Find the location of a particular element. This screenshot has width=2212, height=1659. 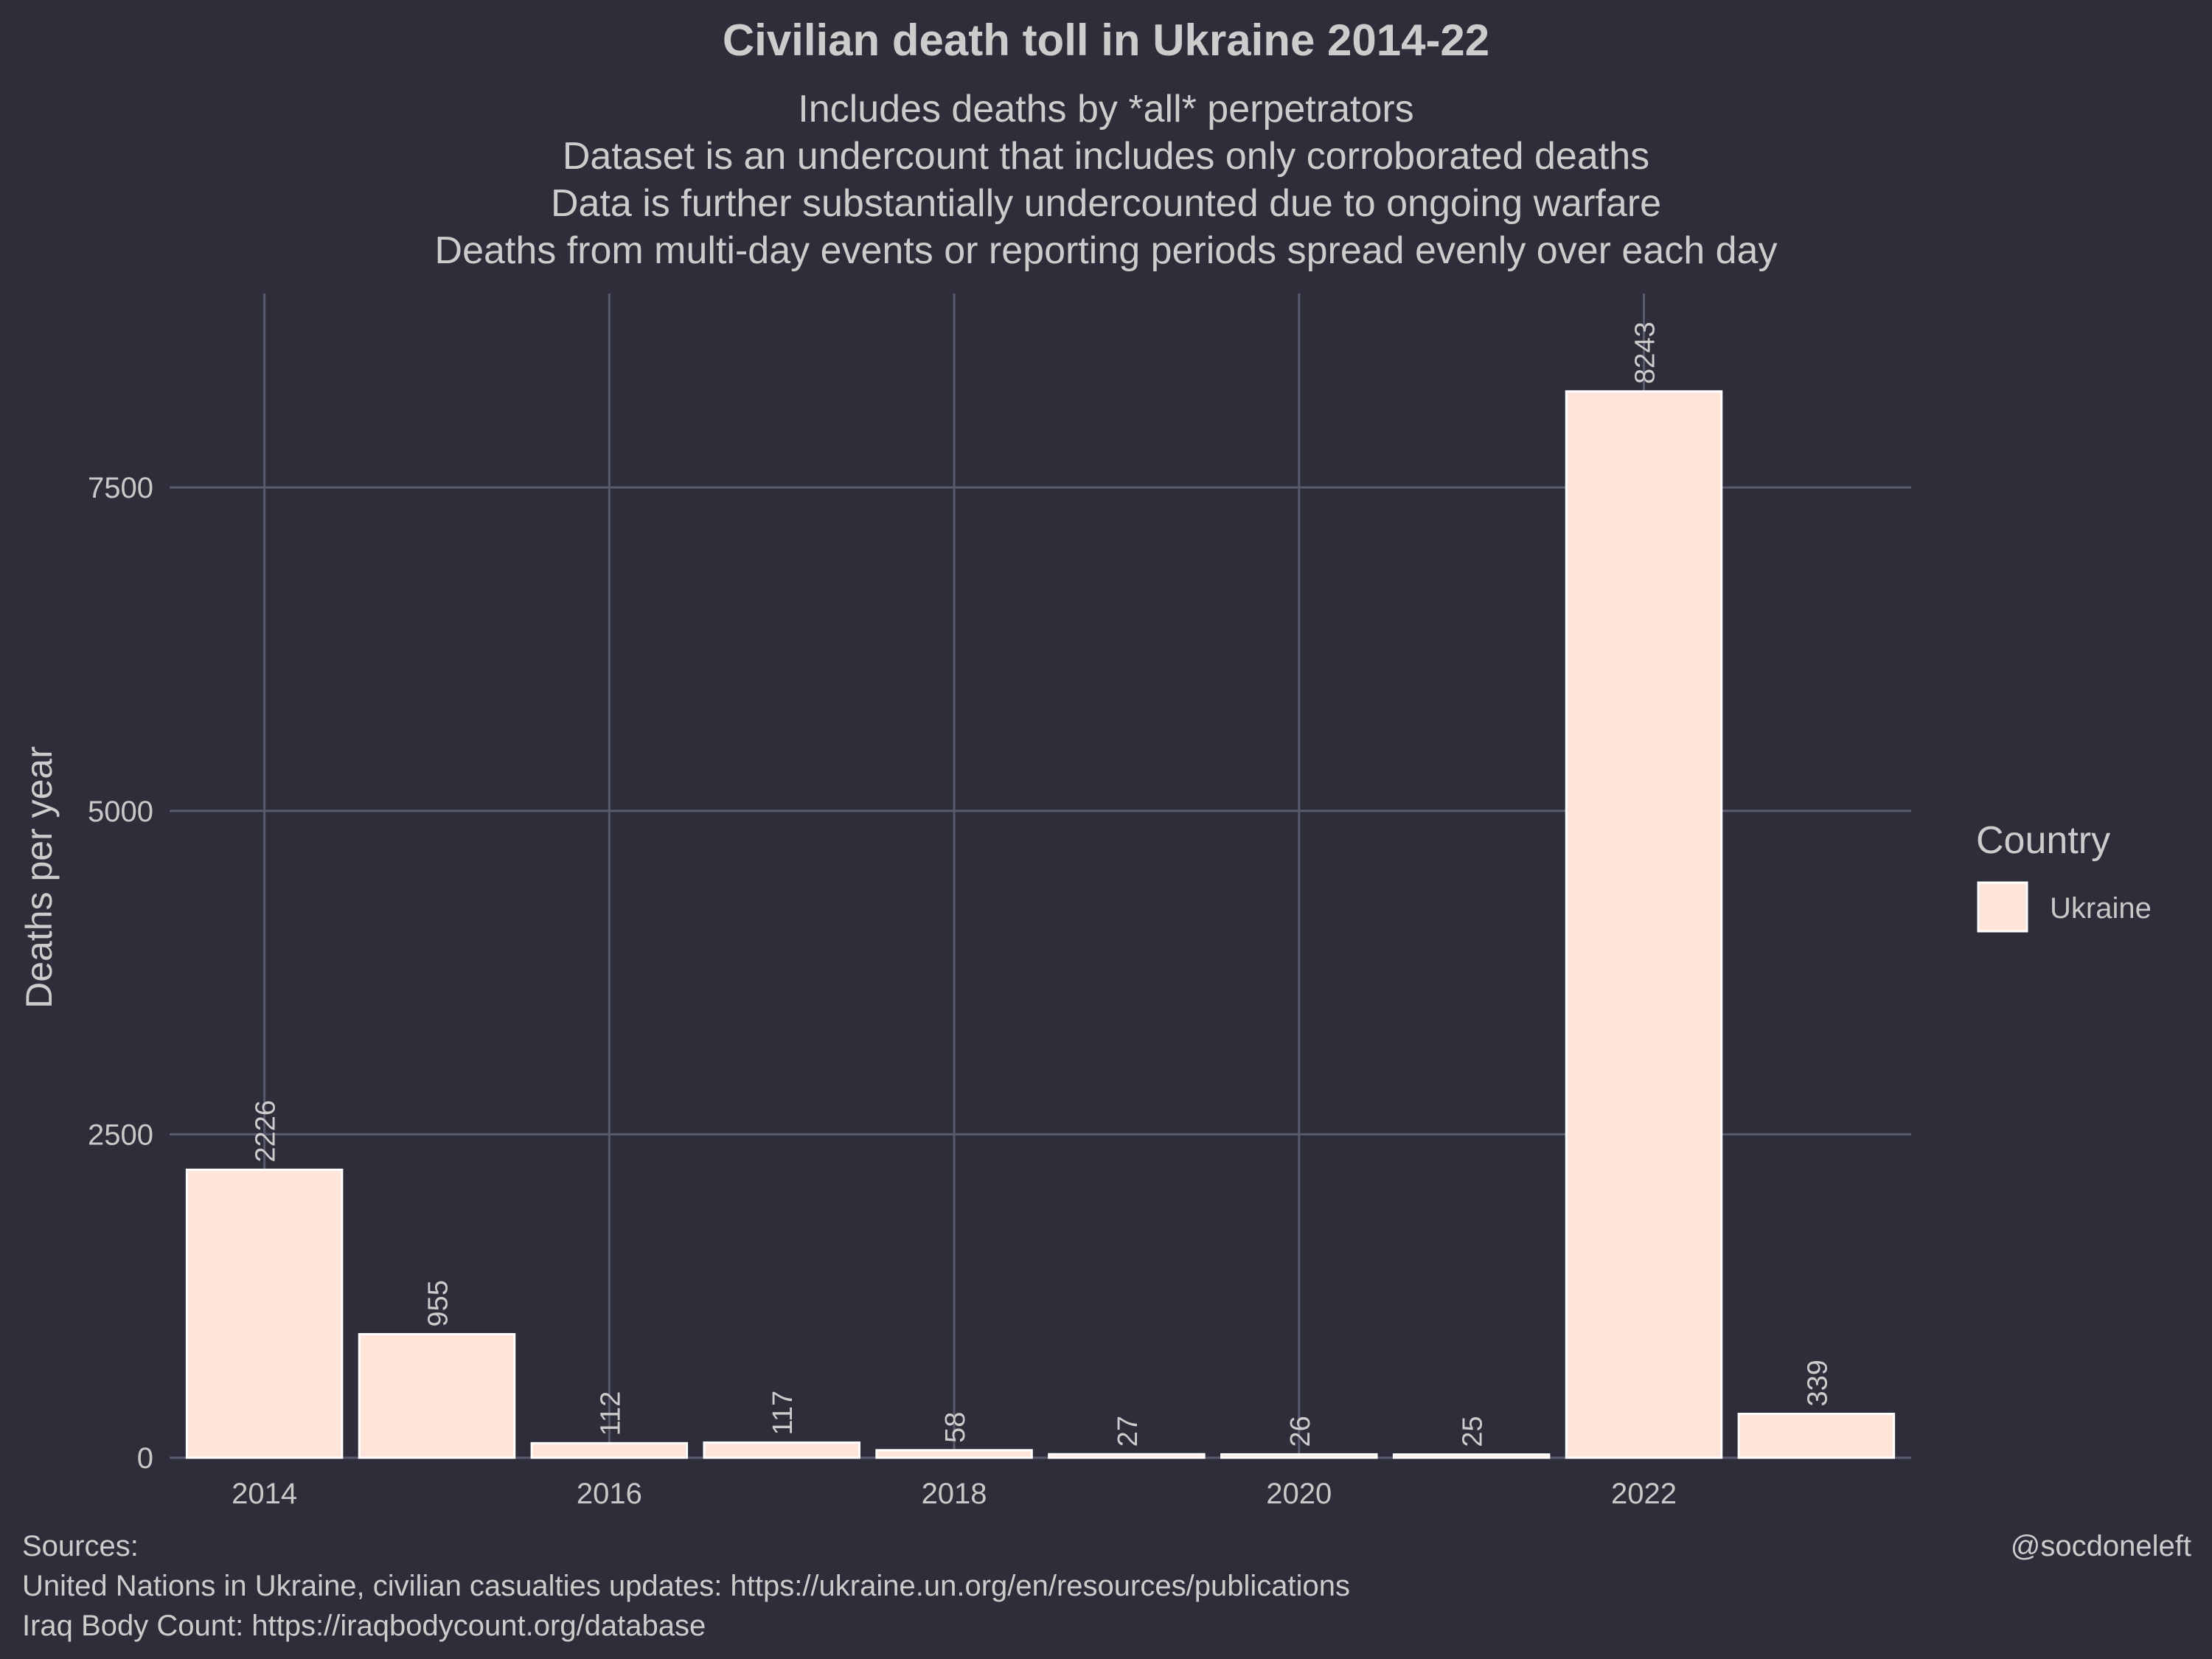

y-tick-0: 0 is located at coordinates (145, 1458).